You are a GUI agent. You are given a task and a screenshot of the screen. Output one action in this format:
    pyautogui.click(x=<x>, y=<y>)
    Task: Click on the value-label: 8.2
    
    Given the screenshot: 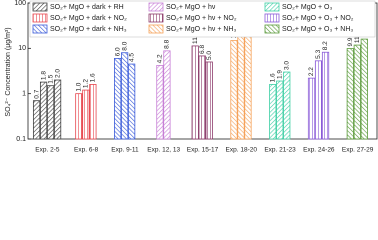 What is the action you would take?
    pyautogui.click(x=325, y=45)
    